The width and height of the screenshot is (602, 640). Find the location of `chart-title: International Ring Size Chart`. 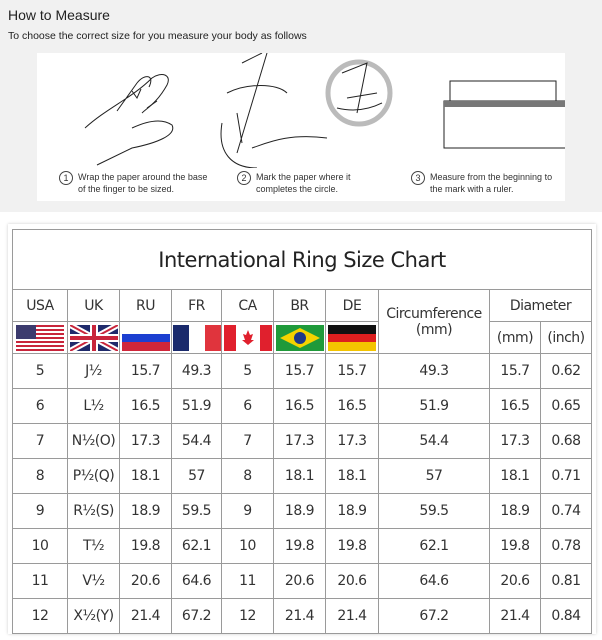

chart-title: International Ring Size Chart is located at coordinates (302, 259).